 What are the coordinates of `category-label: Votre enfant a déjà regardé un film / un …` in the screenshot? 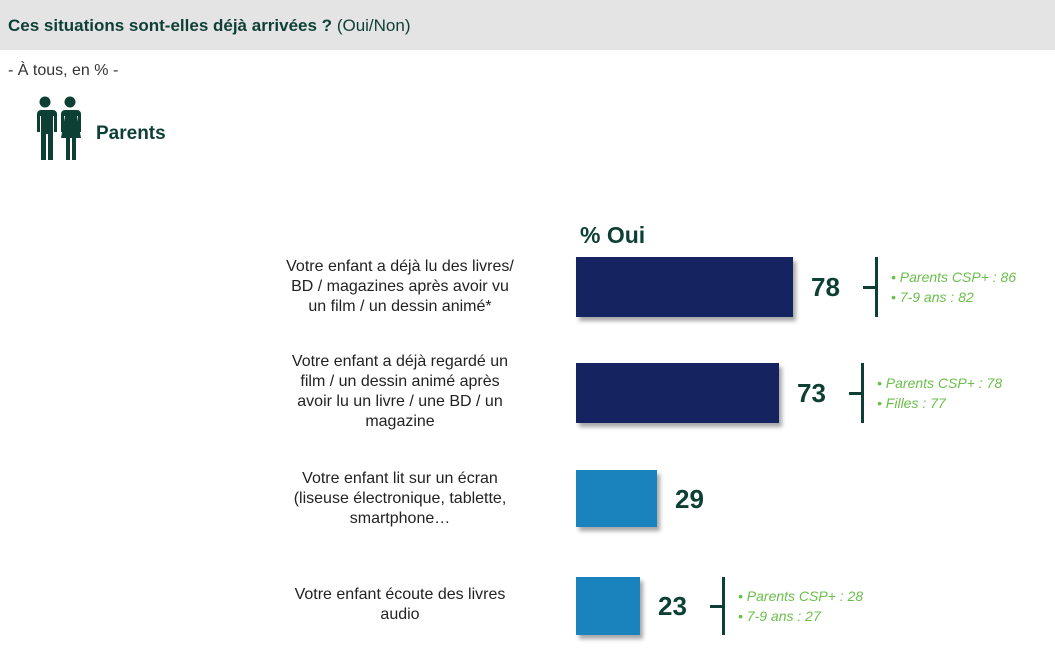 It's located at (400, 391).